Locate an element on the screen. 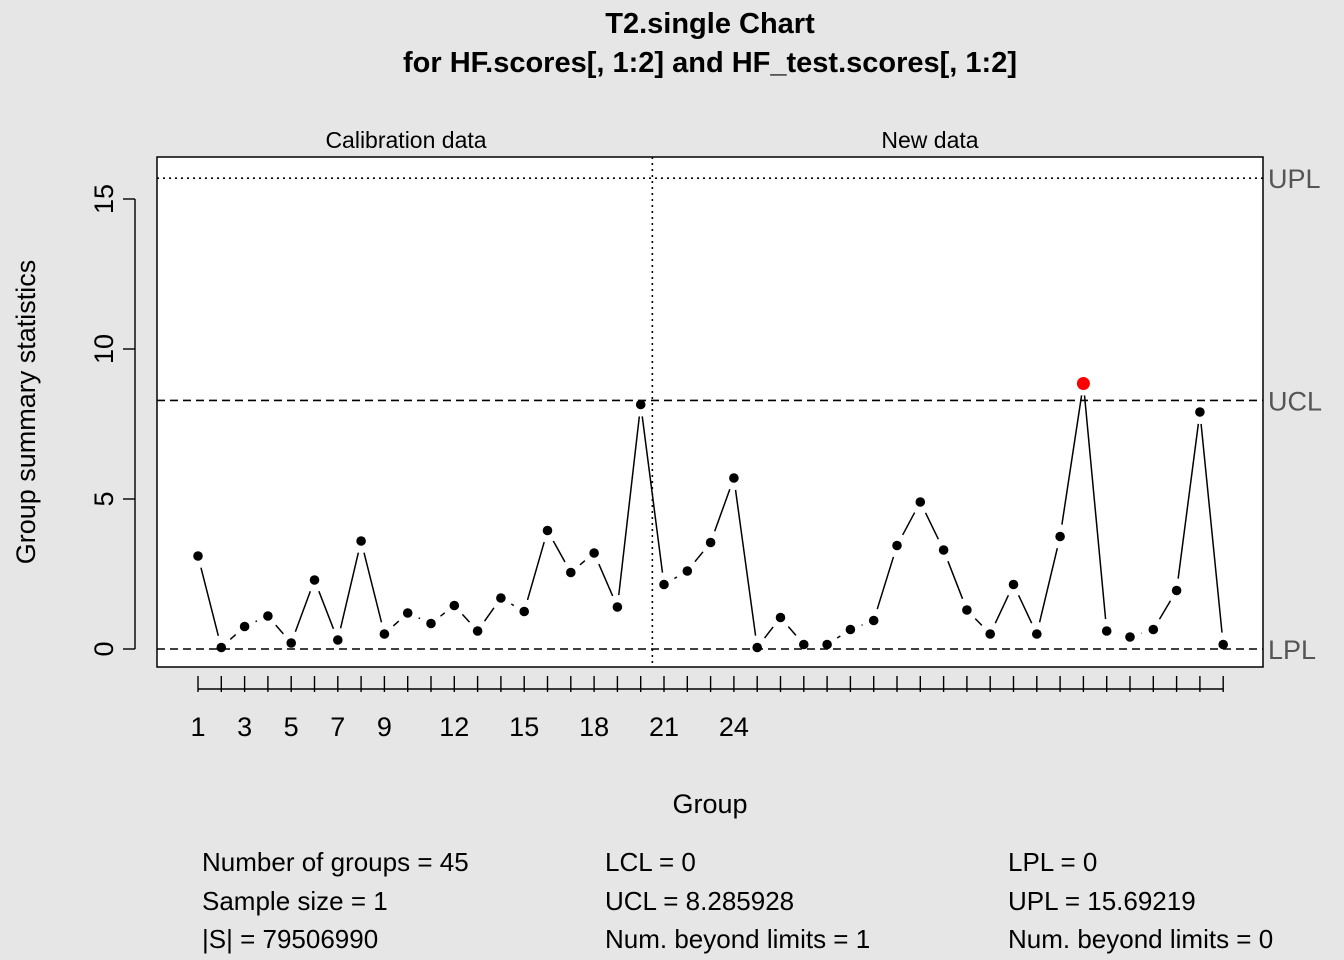  stats-number-of-groups: Number of groups = 45 is located at coordinates (335, 862).